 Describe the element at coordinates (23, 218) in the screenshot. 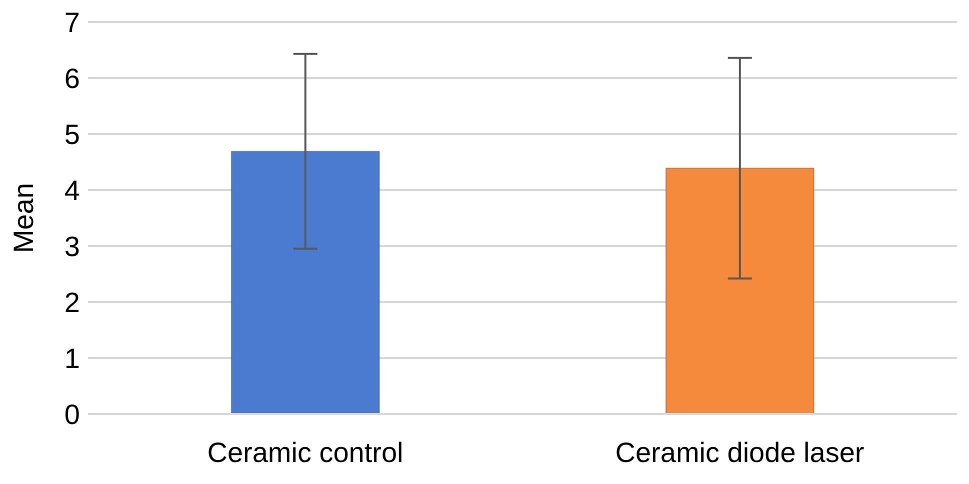

I see `y-axis-title: Mean` at that location.